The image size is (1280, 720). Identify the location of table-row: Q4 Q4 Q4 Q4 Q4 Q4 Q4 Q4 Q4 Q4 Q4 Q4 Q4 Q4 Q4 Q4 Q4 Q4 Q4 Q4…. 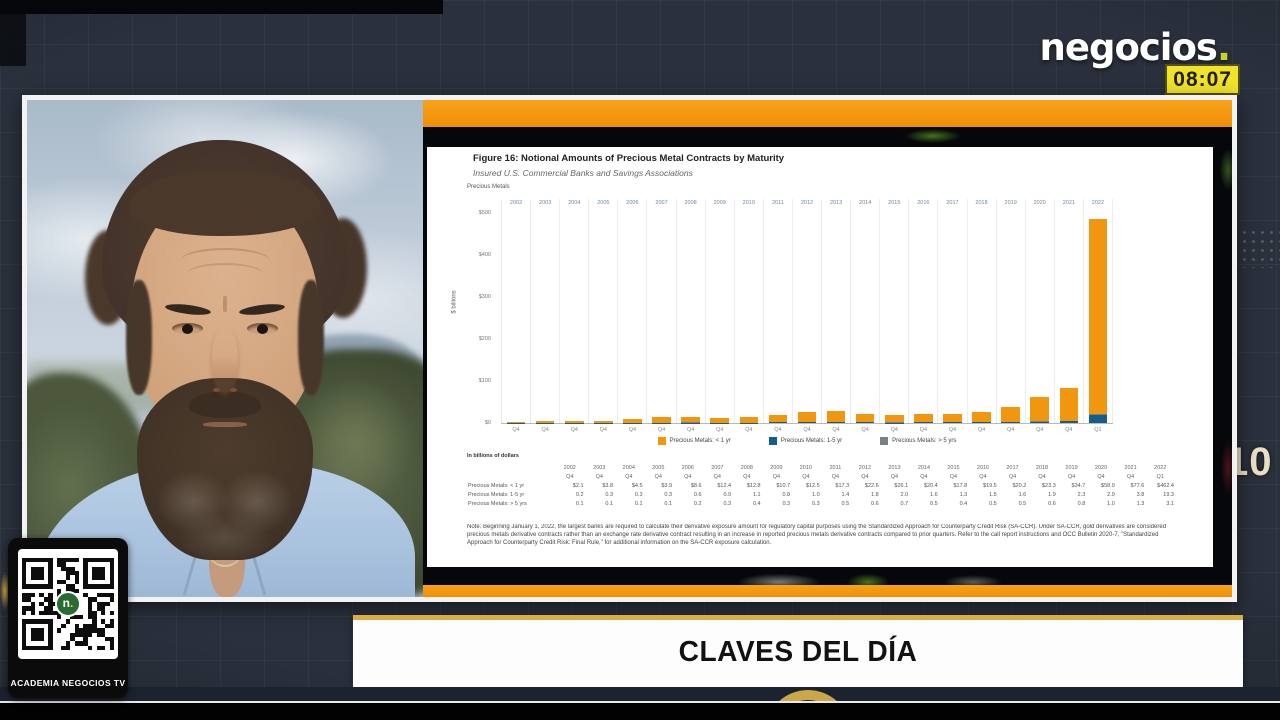
(865, 477).